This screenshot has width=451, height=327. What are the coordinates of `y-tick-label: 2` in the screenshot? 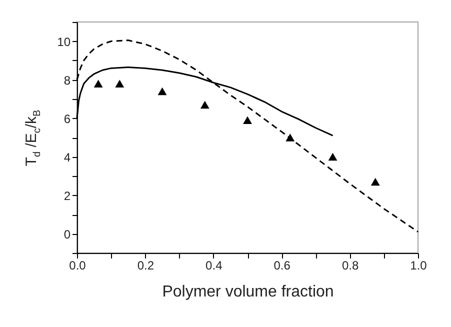 It's located at (67, 195).